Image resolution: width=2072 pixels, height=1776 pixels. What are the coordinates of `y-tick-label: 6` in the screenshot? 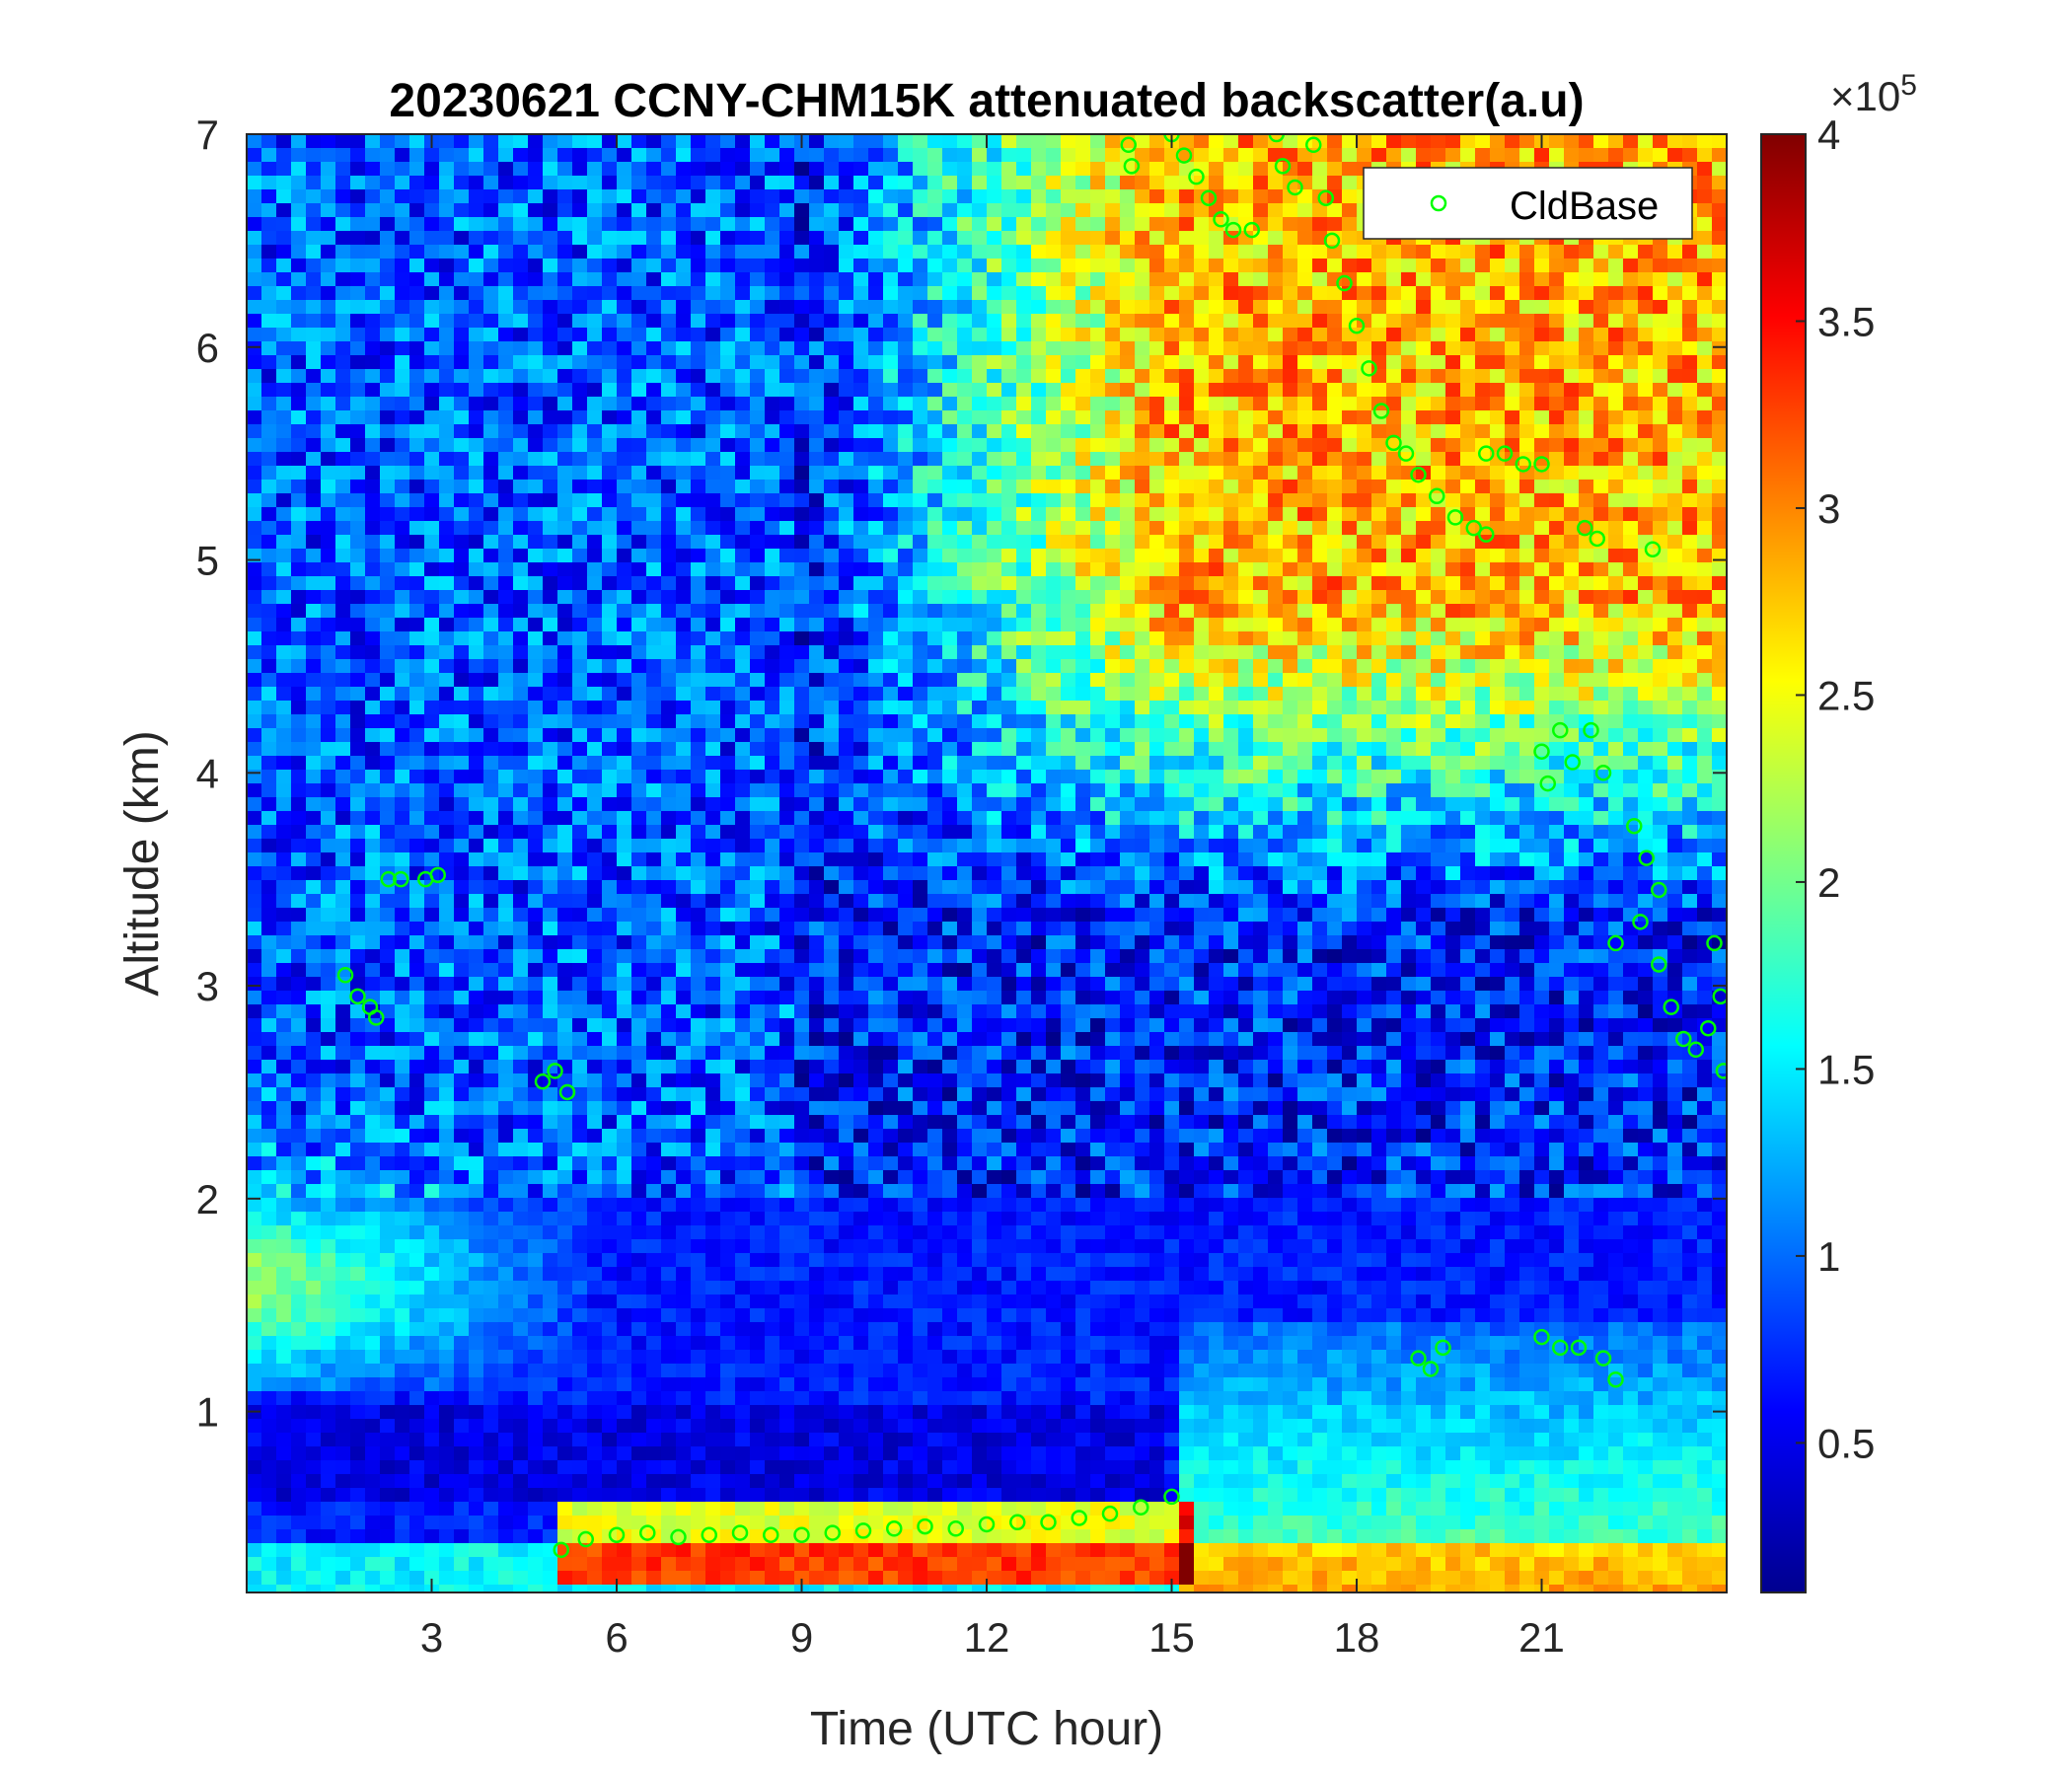 It's located at (208, 348).